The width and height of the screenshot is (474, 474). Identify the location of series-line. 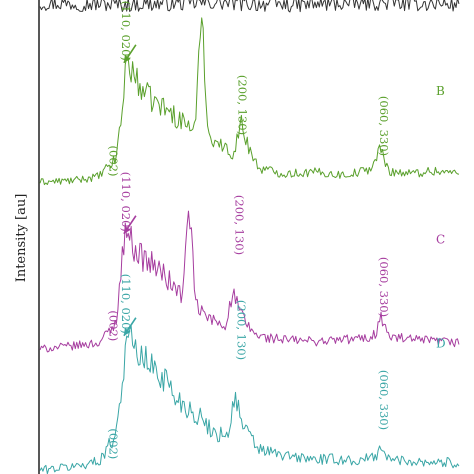
(249, 6).